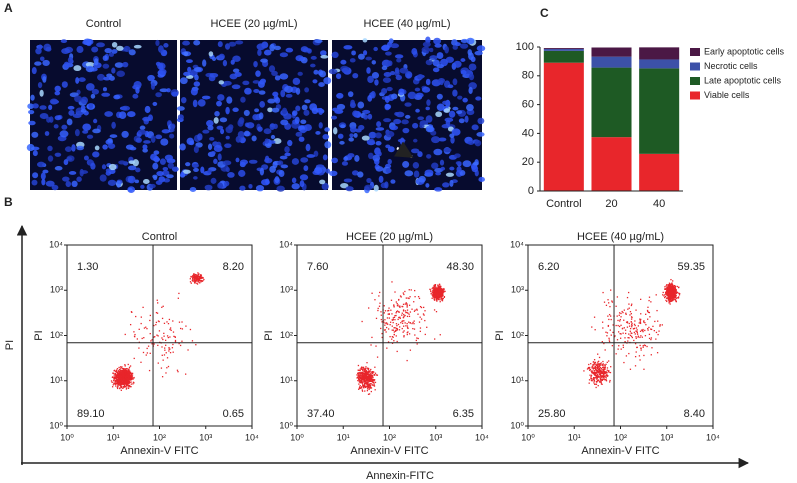 This screenshot has height=483, width=797. What do you see at coordinates (286, 380) in the screenshot?
I see `y-tick-label: 10¹` at bounding box center [286, 380].